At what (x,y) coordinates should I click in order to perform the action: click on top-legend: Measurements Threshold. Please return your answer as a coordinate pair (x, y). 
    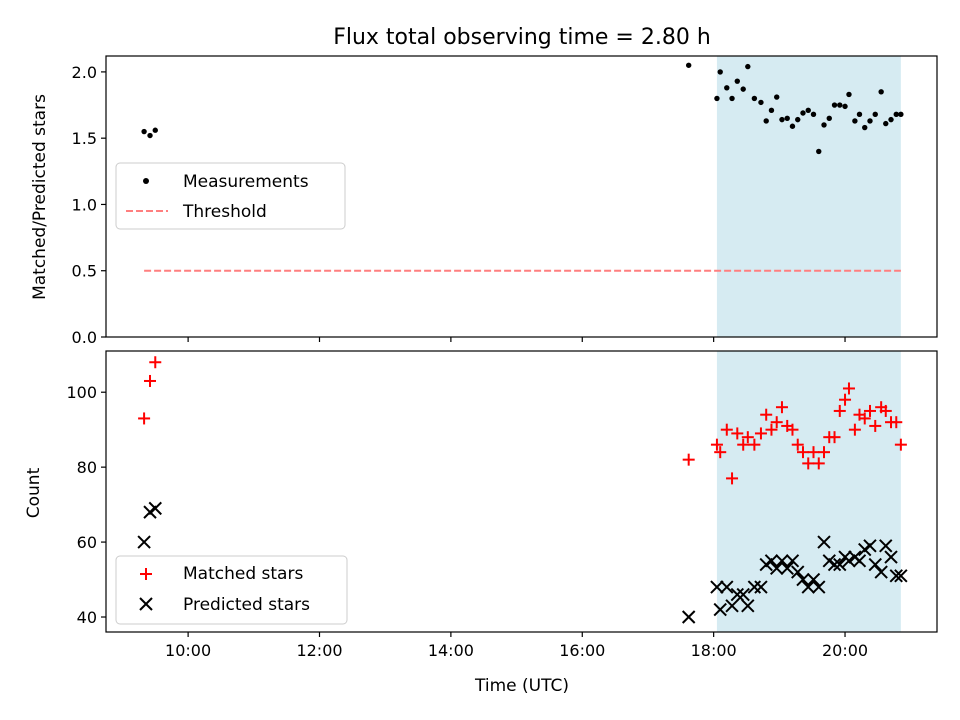
    Looking at the image, I should click on (230, 196).